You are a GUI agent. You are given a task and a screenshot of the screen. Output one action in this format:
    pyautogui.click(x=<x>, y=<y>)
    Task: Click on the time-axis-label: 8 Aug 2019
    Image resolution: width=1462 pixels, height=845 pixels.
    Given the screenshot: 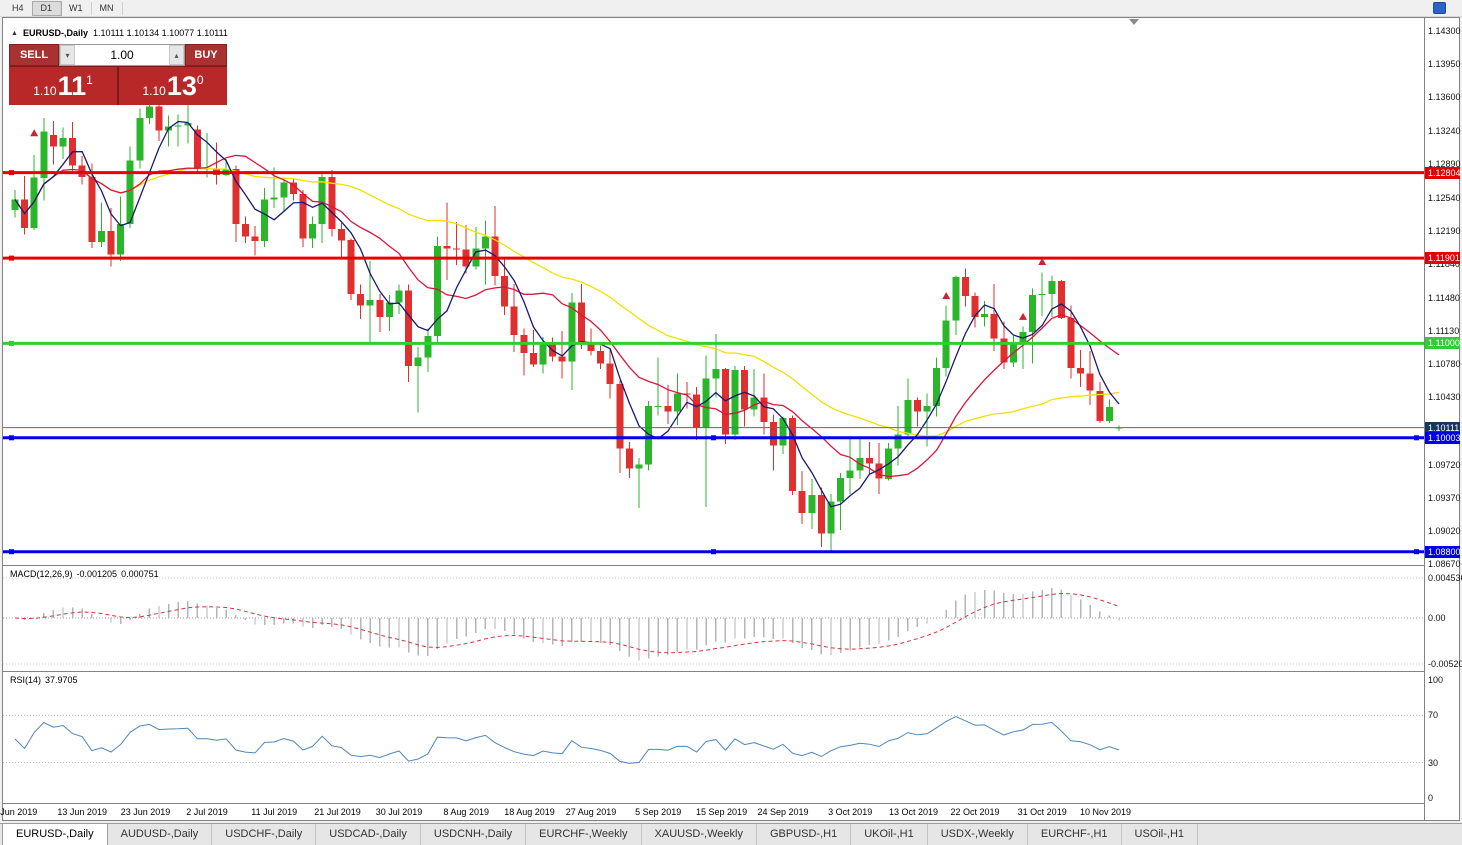 What is the action you would take?
    pyautogui.click(x=466, y=812)
    